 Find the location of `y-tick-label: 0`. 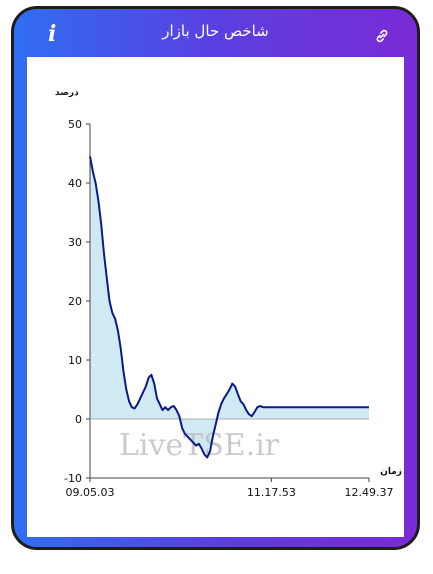

y-tick-label: 0 is located at coordinates (78, 419).